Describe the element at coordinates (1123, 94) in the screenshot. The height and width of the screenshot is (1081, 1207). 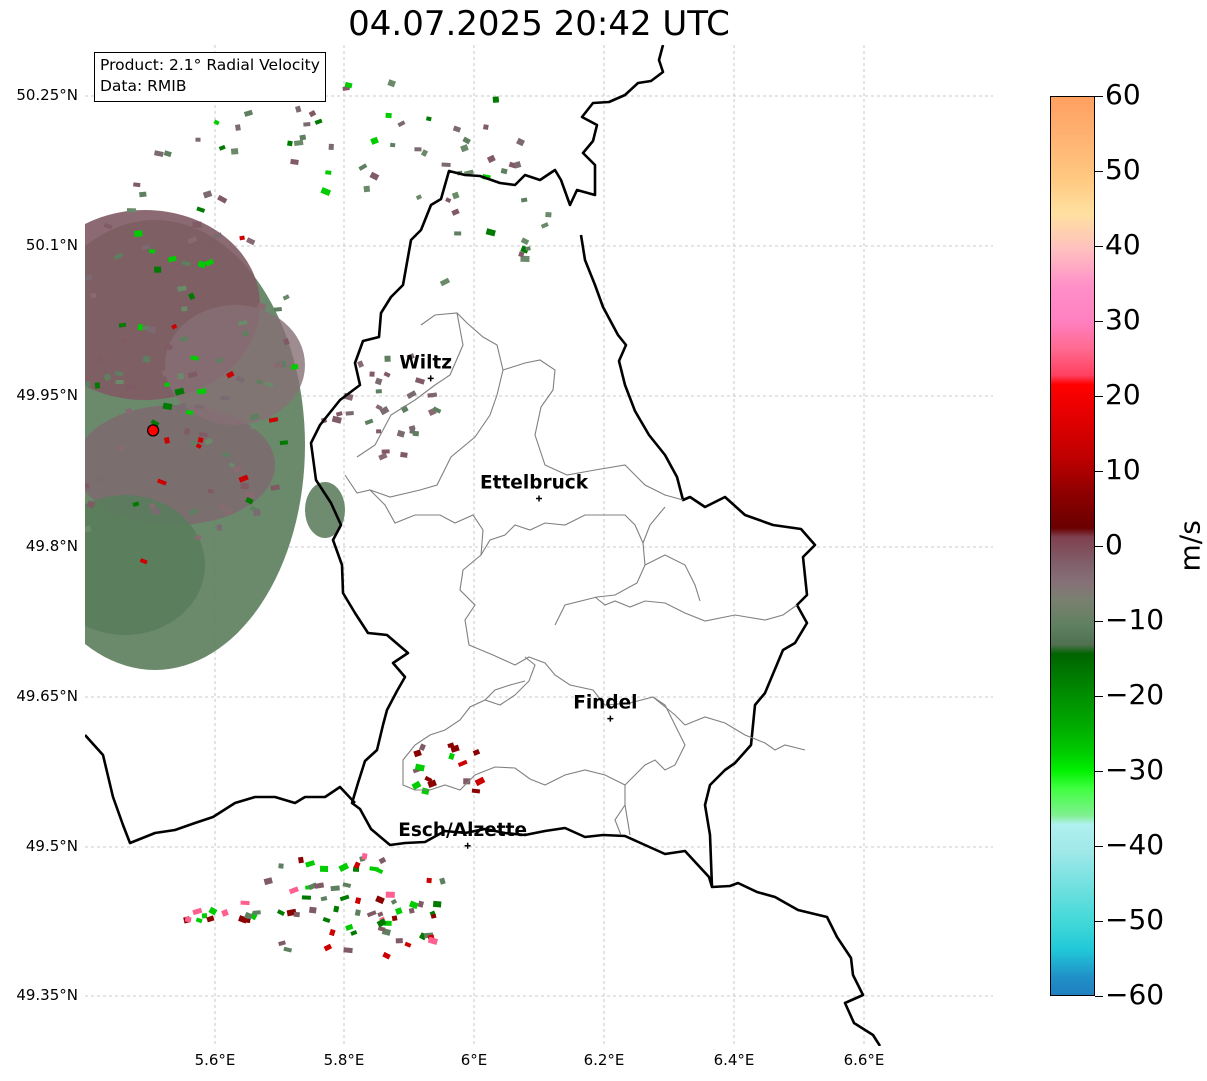
I see `colorbar-tick-label: 60` at that location.